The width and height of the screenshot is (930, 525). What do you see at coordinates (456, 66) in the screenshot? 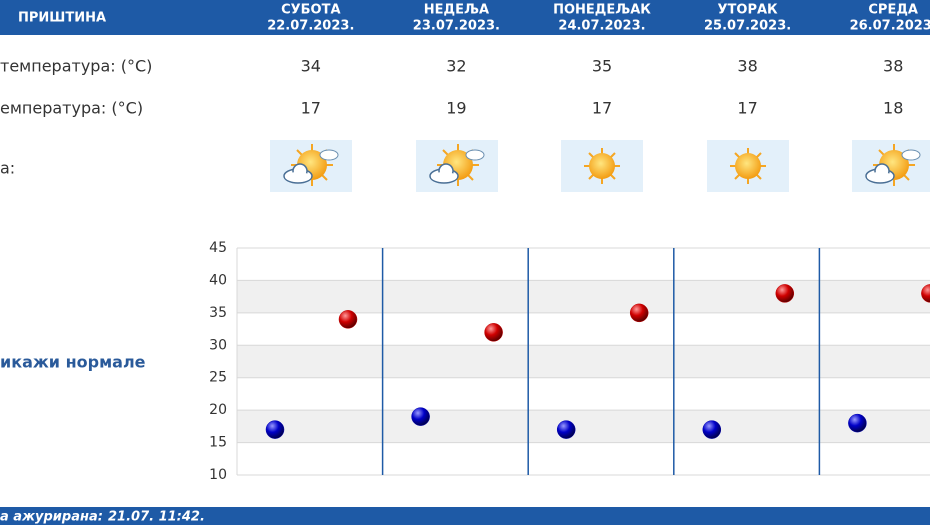
I see `max-temp: 32` at bounding box center [456, 66].